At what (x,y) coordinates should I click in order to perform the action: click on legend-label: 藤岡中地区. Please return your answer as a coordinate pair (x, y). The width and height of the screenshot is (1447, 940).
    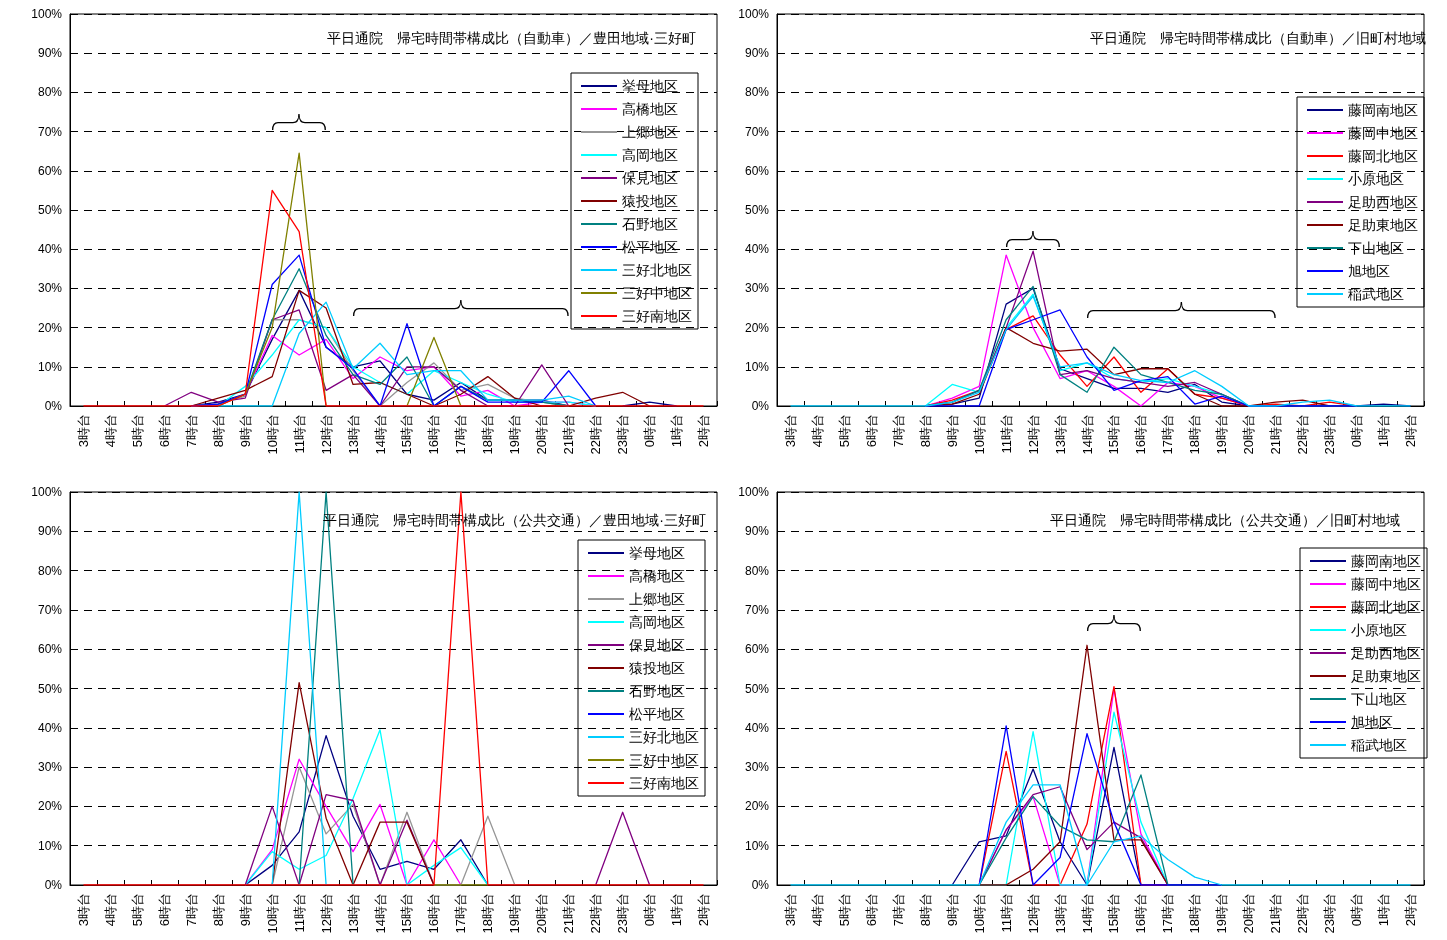
    Looking at the image, I should click on (1386, 584).